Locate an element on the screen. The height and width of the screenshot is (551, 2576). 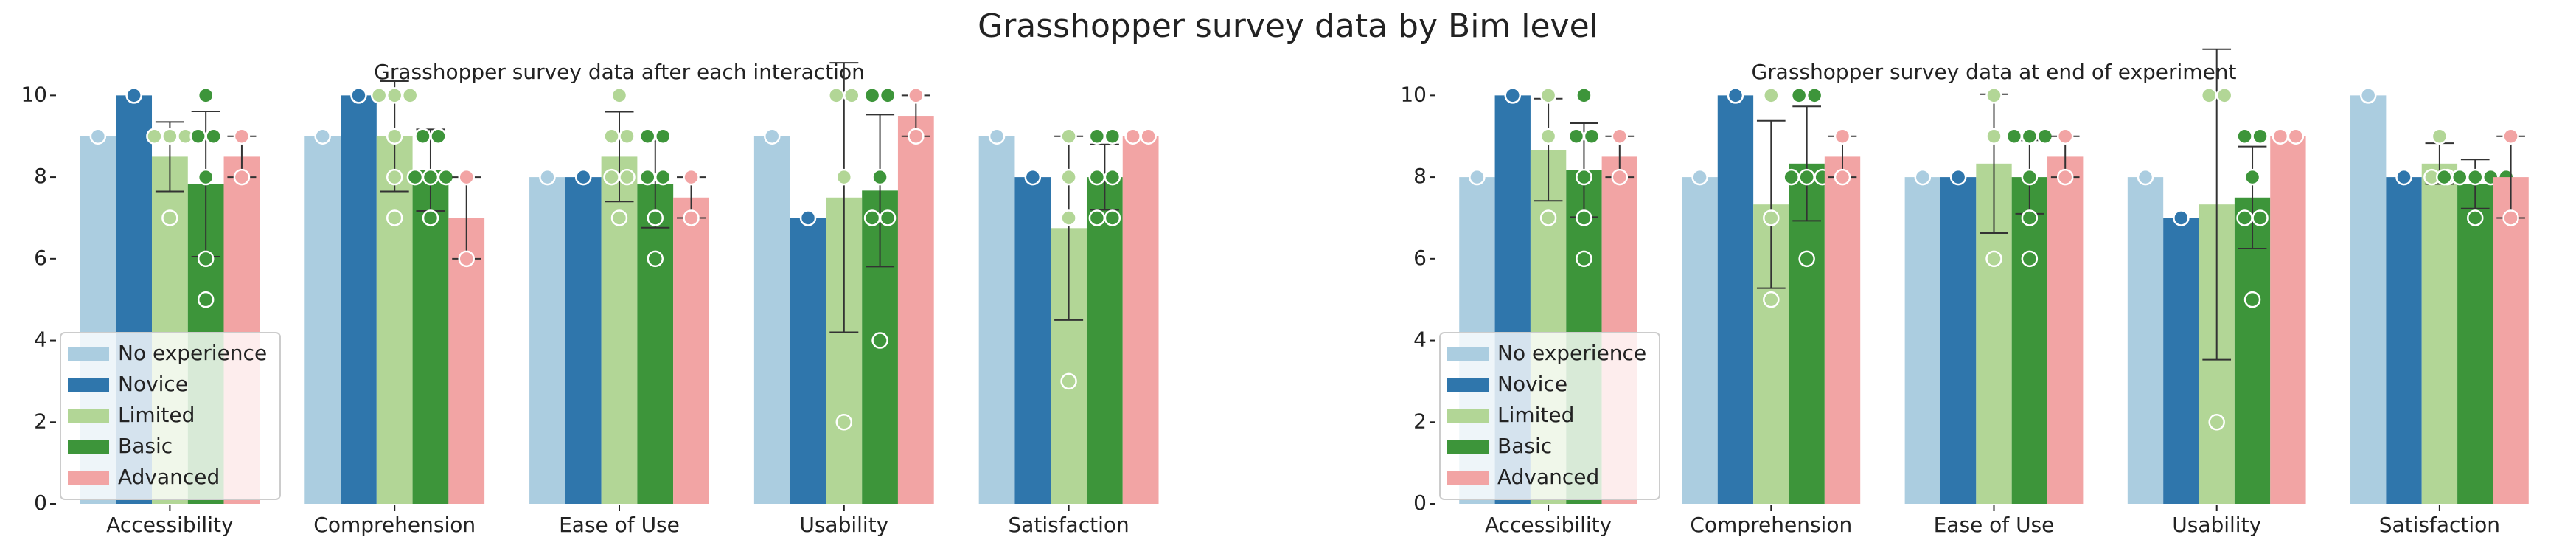
y-tick-label: 10 is located at coordinates (34, 94).